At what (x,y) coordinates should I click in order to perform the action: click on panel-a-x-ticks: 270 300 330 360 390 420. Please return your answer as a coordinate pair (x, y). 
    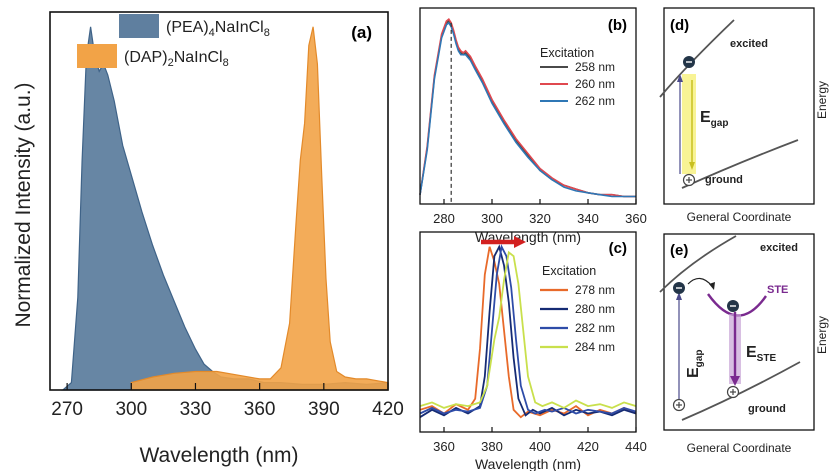
    Looking at the image, I should click on (227, 401).